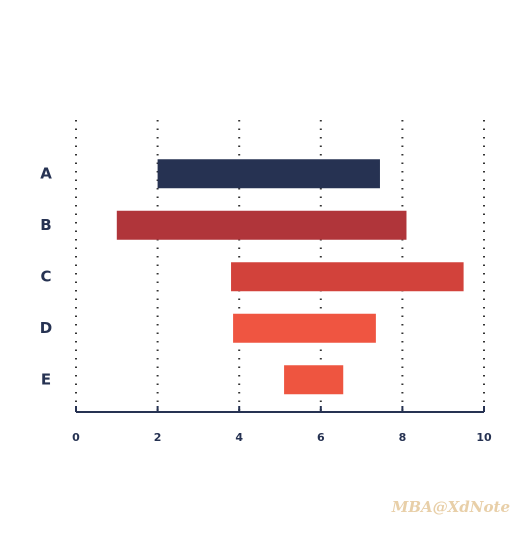  I want to click on x-tick-label: 6, so click(321, 437).